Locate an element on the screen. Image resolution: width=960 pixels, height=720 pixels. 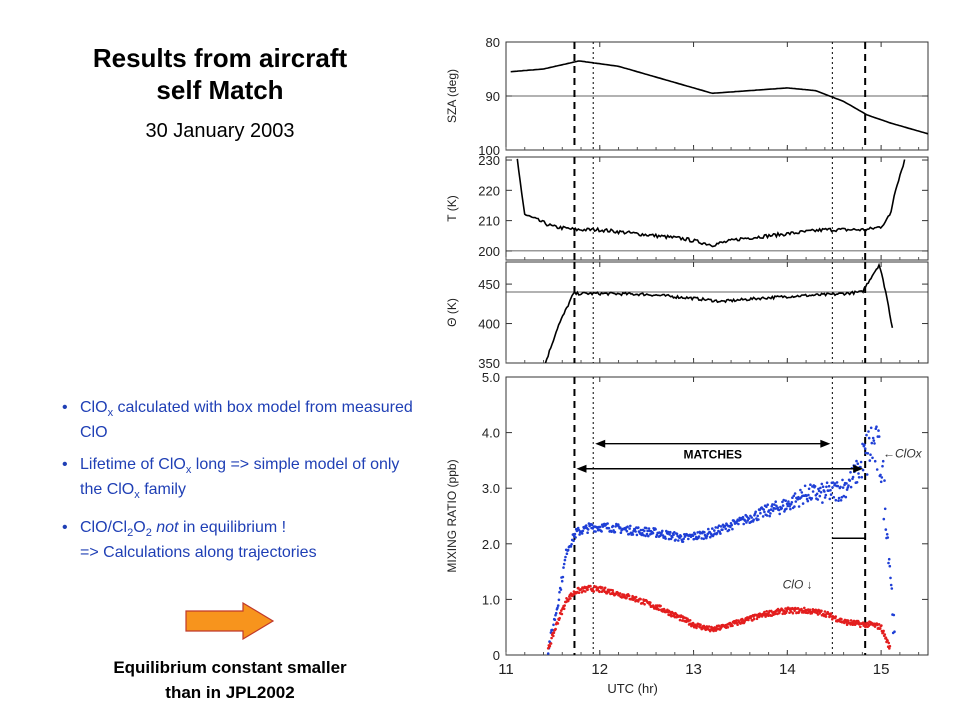
y-tick-label: 350 is located at coordinates (489, 363).